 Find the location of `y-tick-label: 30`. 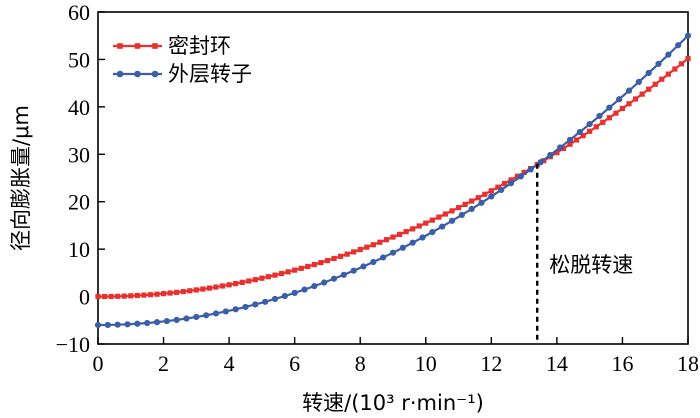

y-tick-label: 30 is located at coordinates (79, 154).